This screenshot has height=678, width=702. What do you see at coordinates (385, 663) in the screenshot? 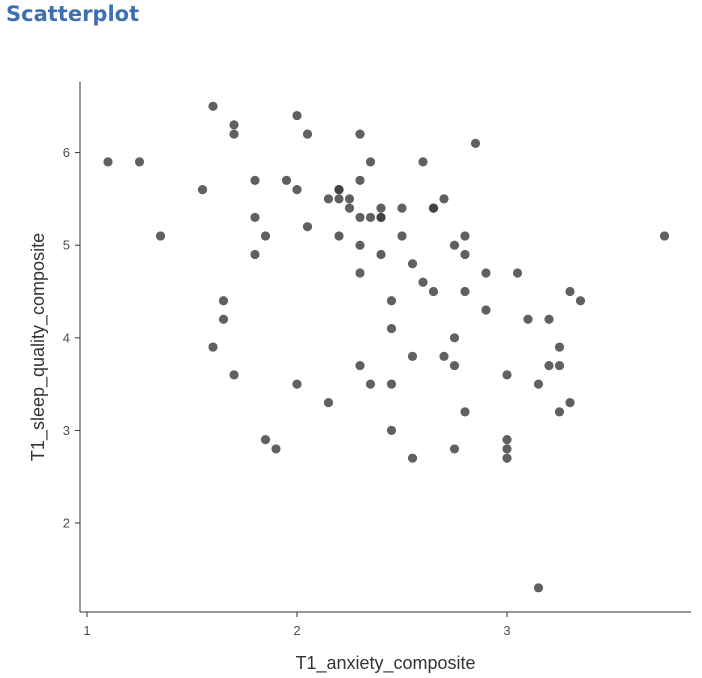
I see `x-axis-title: T1_anxiety_composite` at bounding box center [385, 663].